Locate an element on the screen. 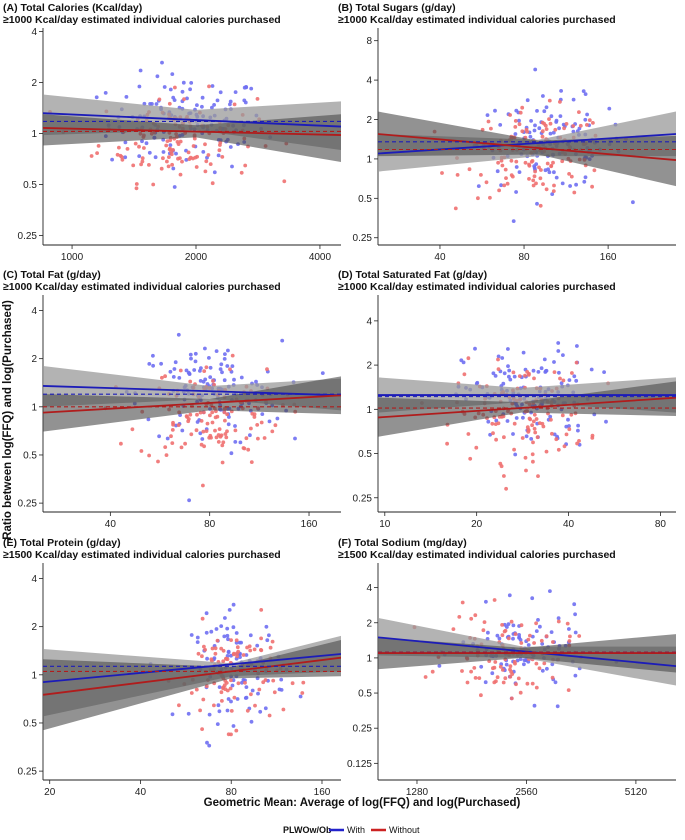 The height and width of the screenshot is (840, 685). x-tick-label: 4000 is located at coordinates (320, 257).